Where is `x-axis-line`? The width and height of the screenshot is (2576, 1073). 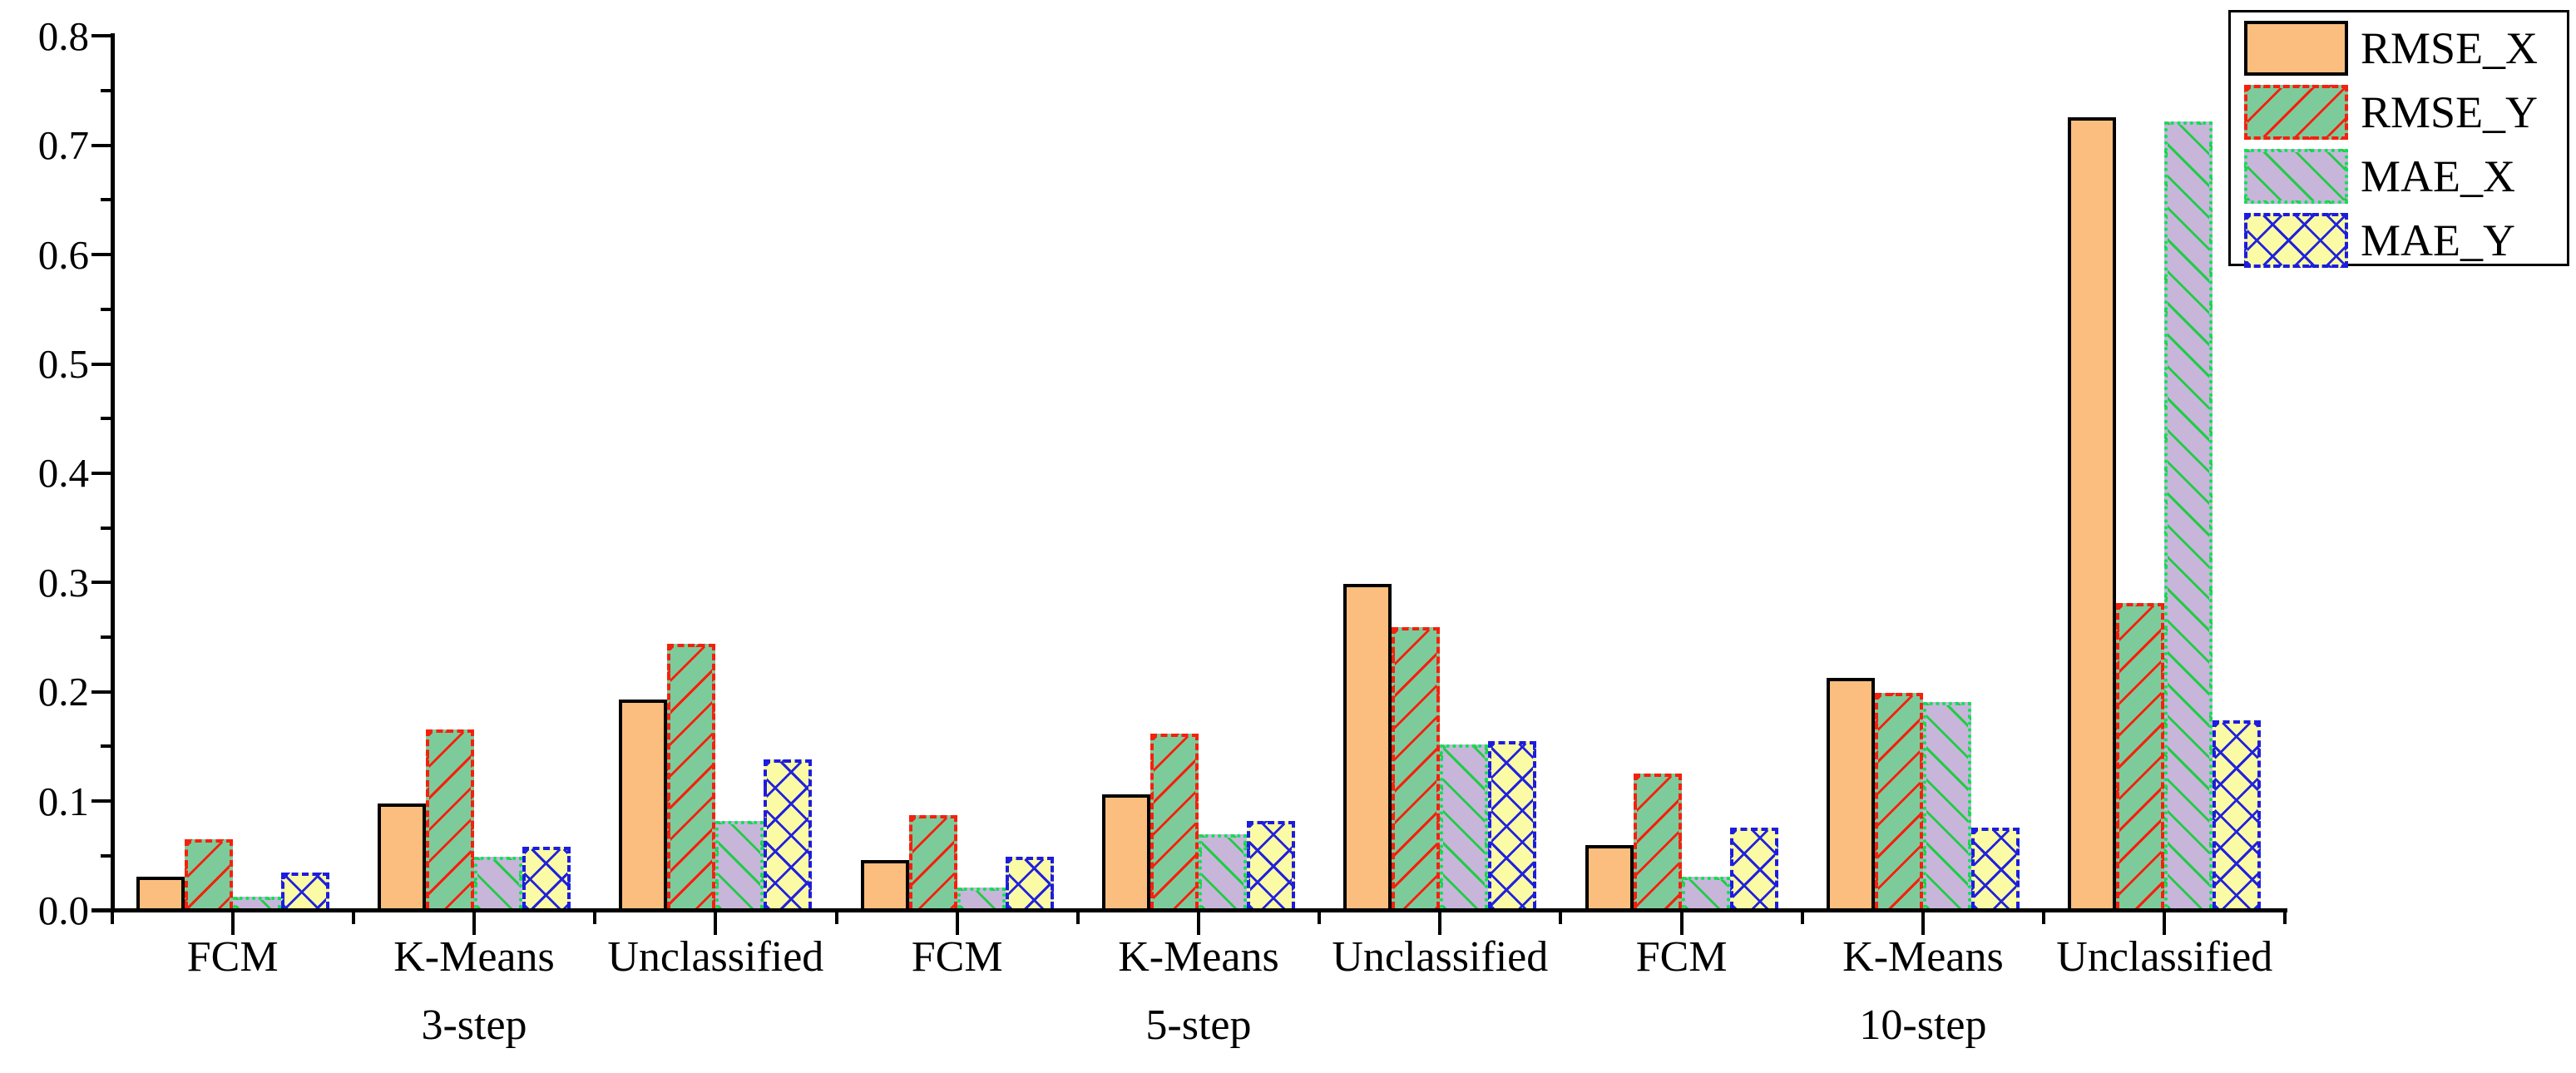
x-axis-line is located at coordinates (1189, 910).